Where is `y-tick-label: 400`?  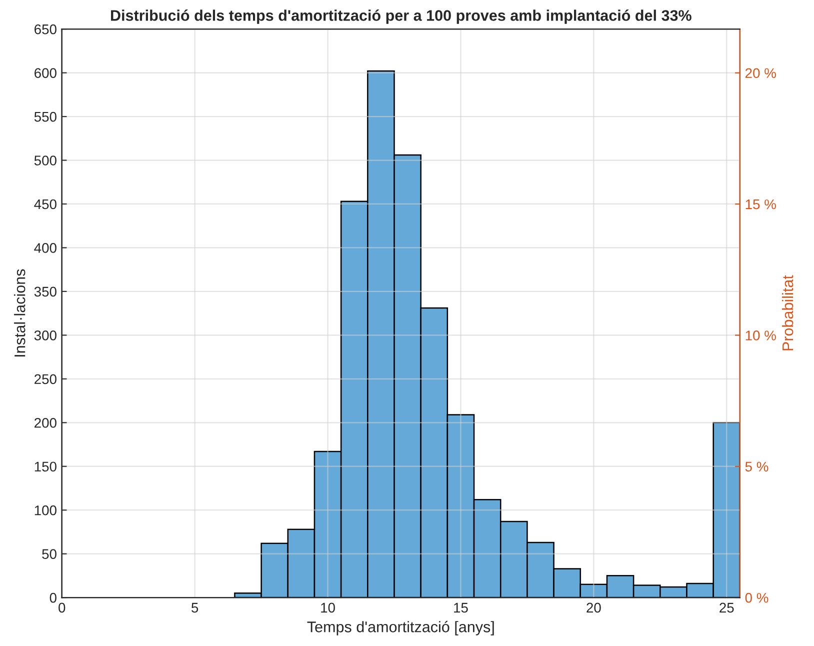
y-tick-label: 400 is located at coordinates (45, 248).